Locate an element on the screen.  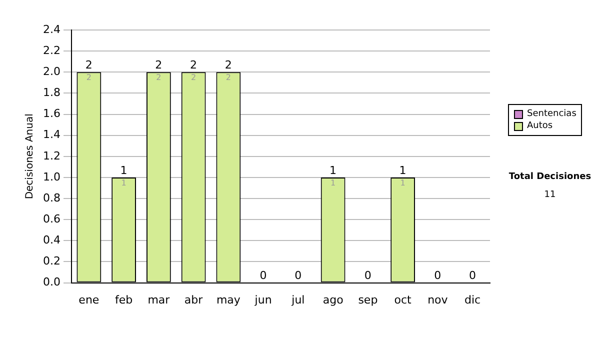
y-tick-label: 0.0 is located at coordinates (51, 282).